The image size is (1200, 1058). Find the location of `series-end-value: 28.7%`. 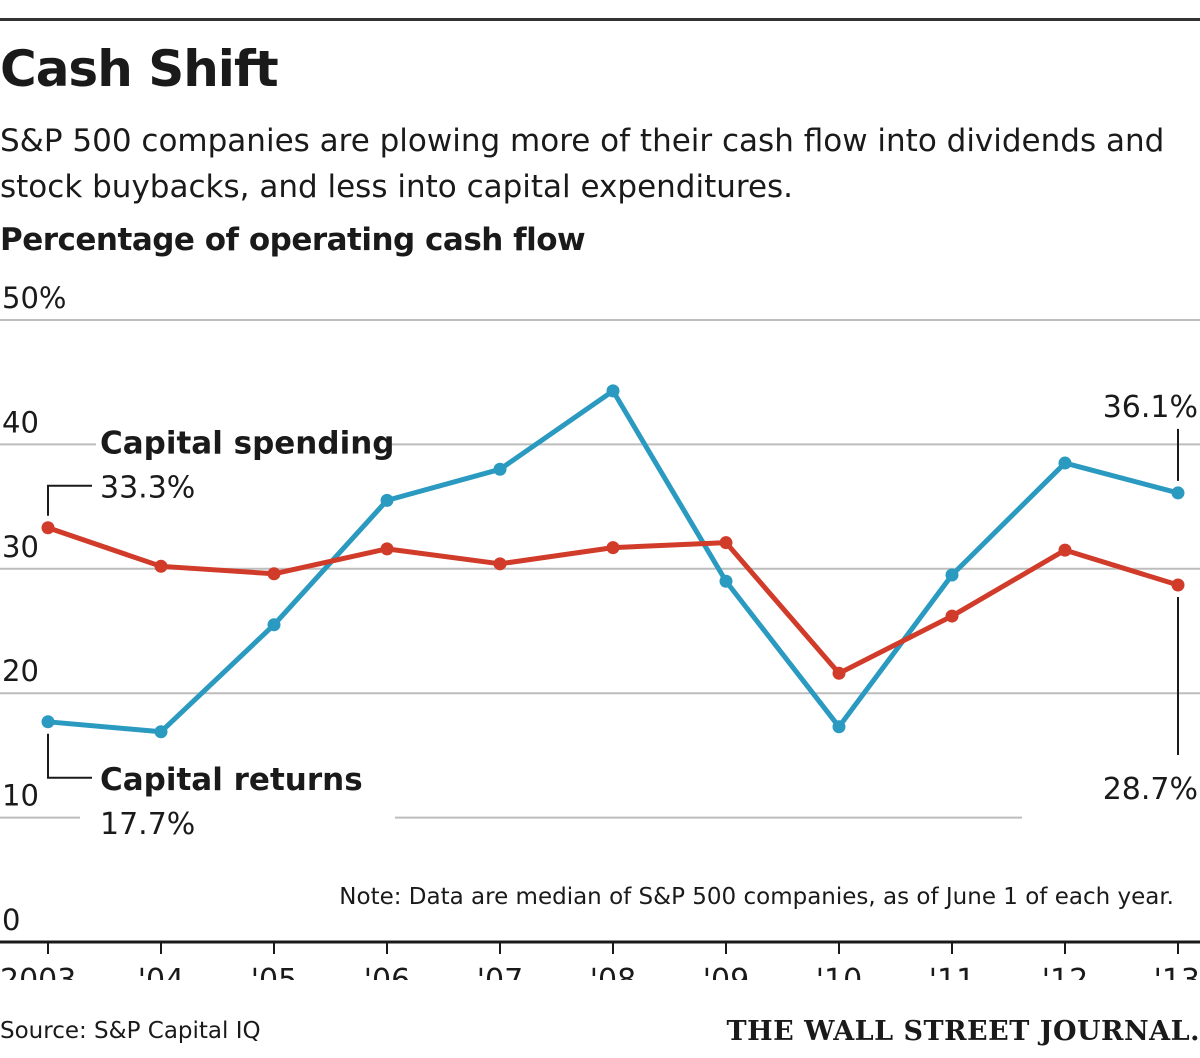

series-end-value: 28.7% is located at coordinates (1150, 789).